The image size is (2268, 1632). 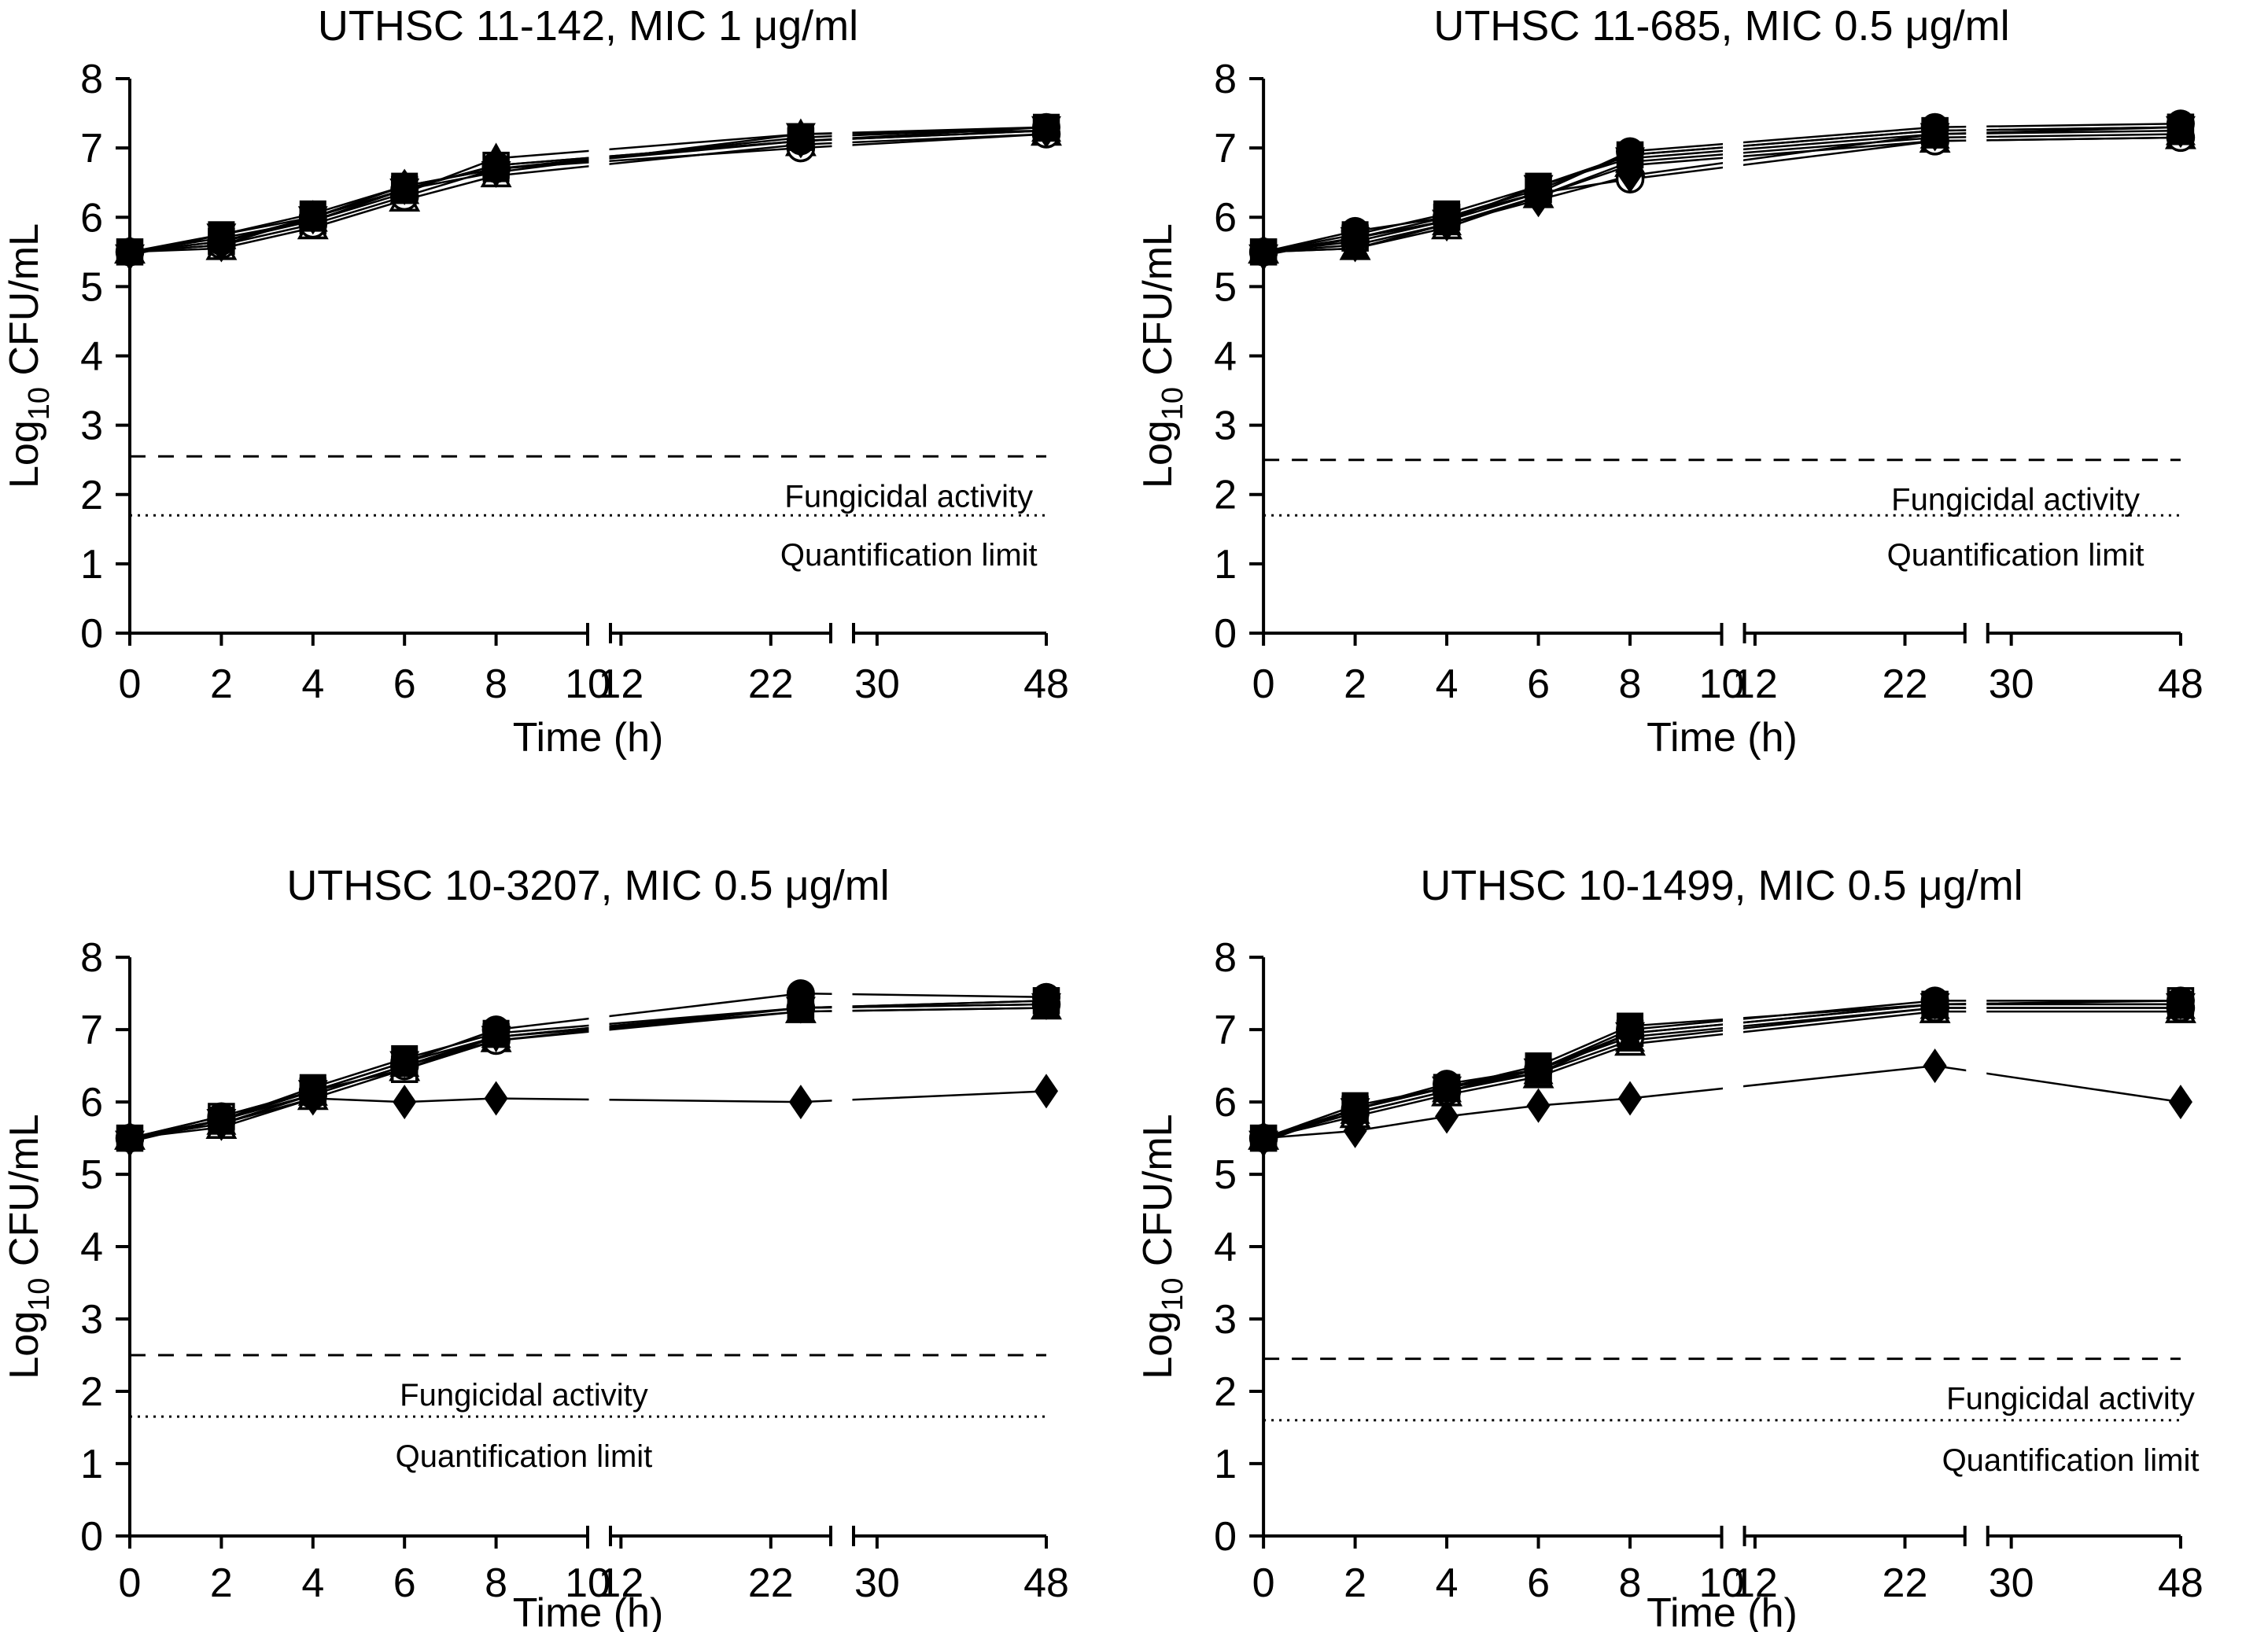 I want to click on panel-title: UTHSC 10-3207, MIC 0.5 μg/ml, so click(x=588, y=885).